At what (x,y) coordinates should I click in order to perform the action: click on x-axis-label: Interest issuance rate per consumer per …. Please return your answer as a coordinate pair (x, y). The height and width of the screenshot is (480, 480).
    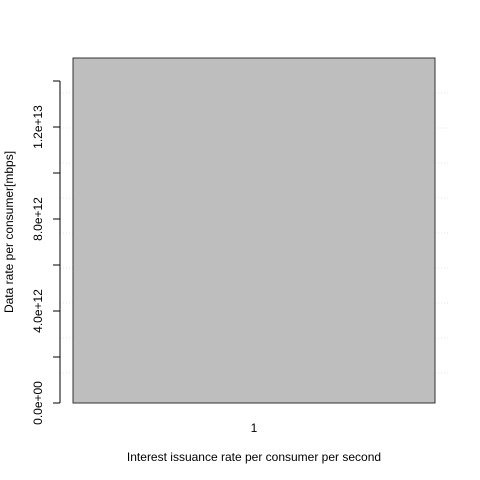
    Looking at the image, I should click on (254, 457).